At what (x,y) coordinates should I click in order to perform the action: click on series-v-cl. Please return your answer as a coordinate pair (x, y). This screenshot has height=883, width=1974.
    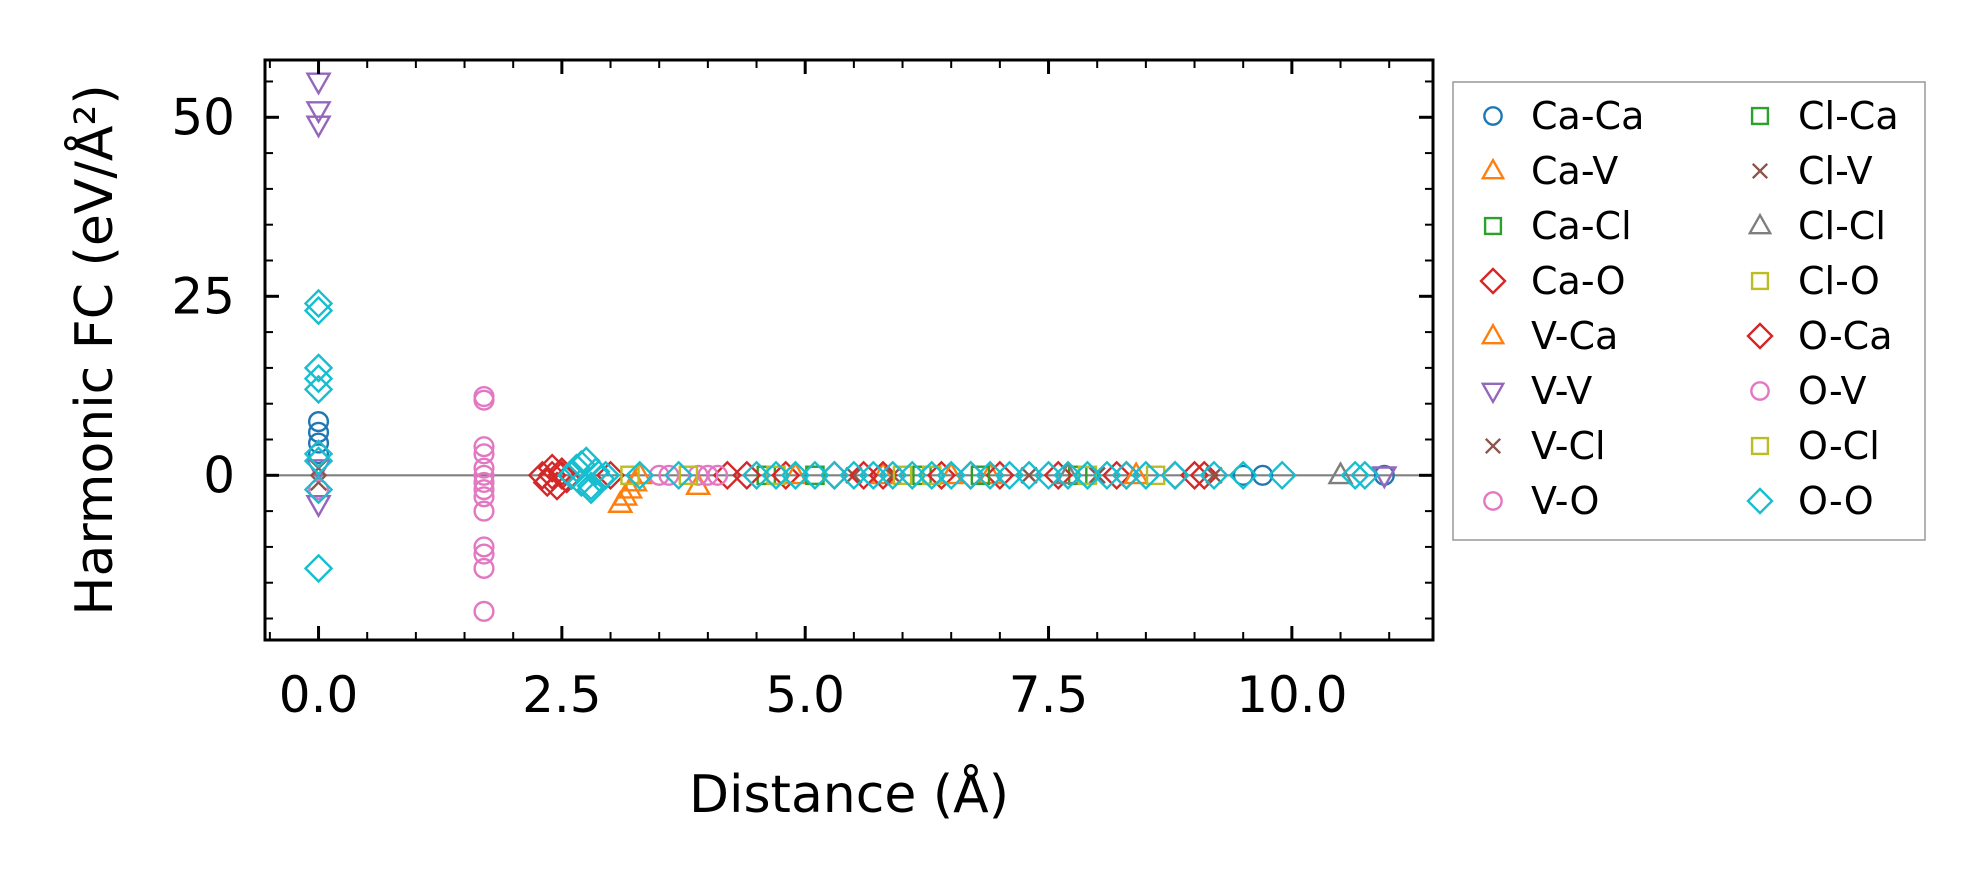
    Looking at the image, I should click on (766, 475).